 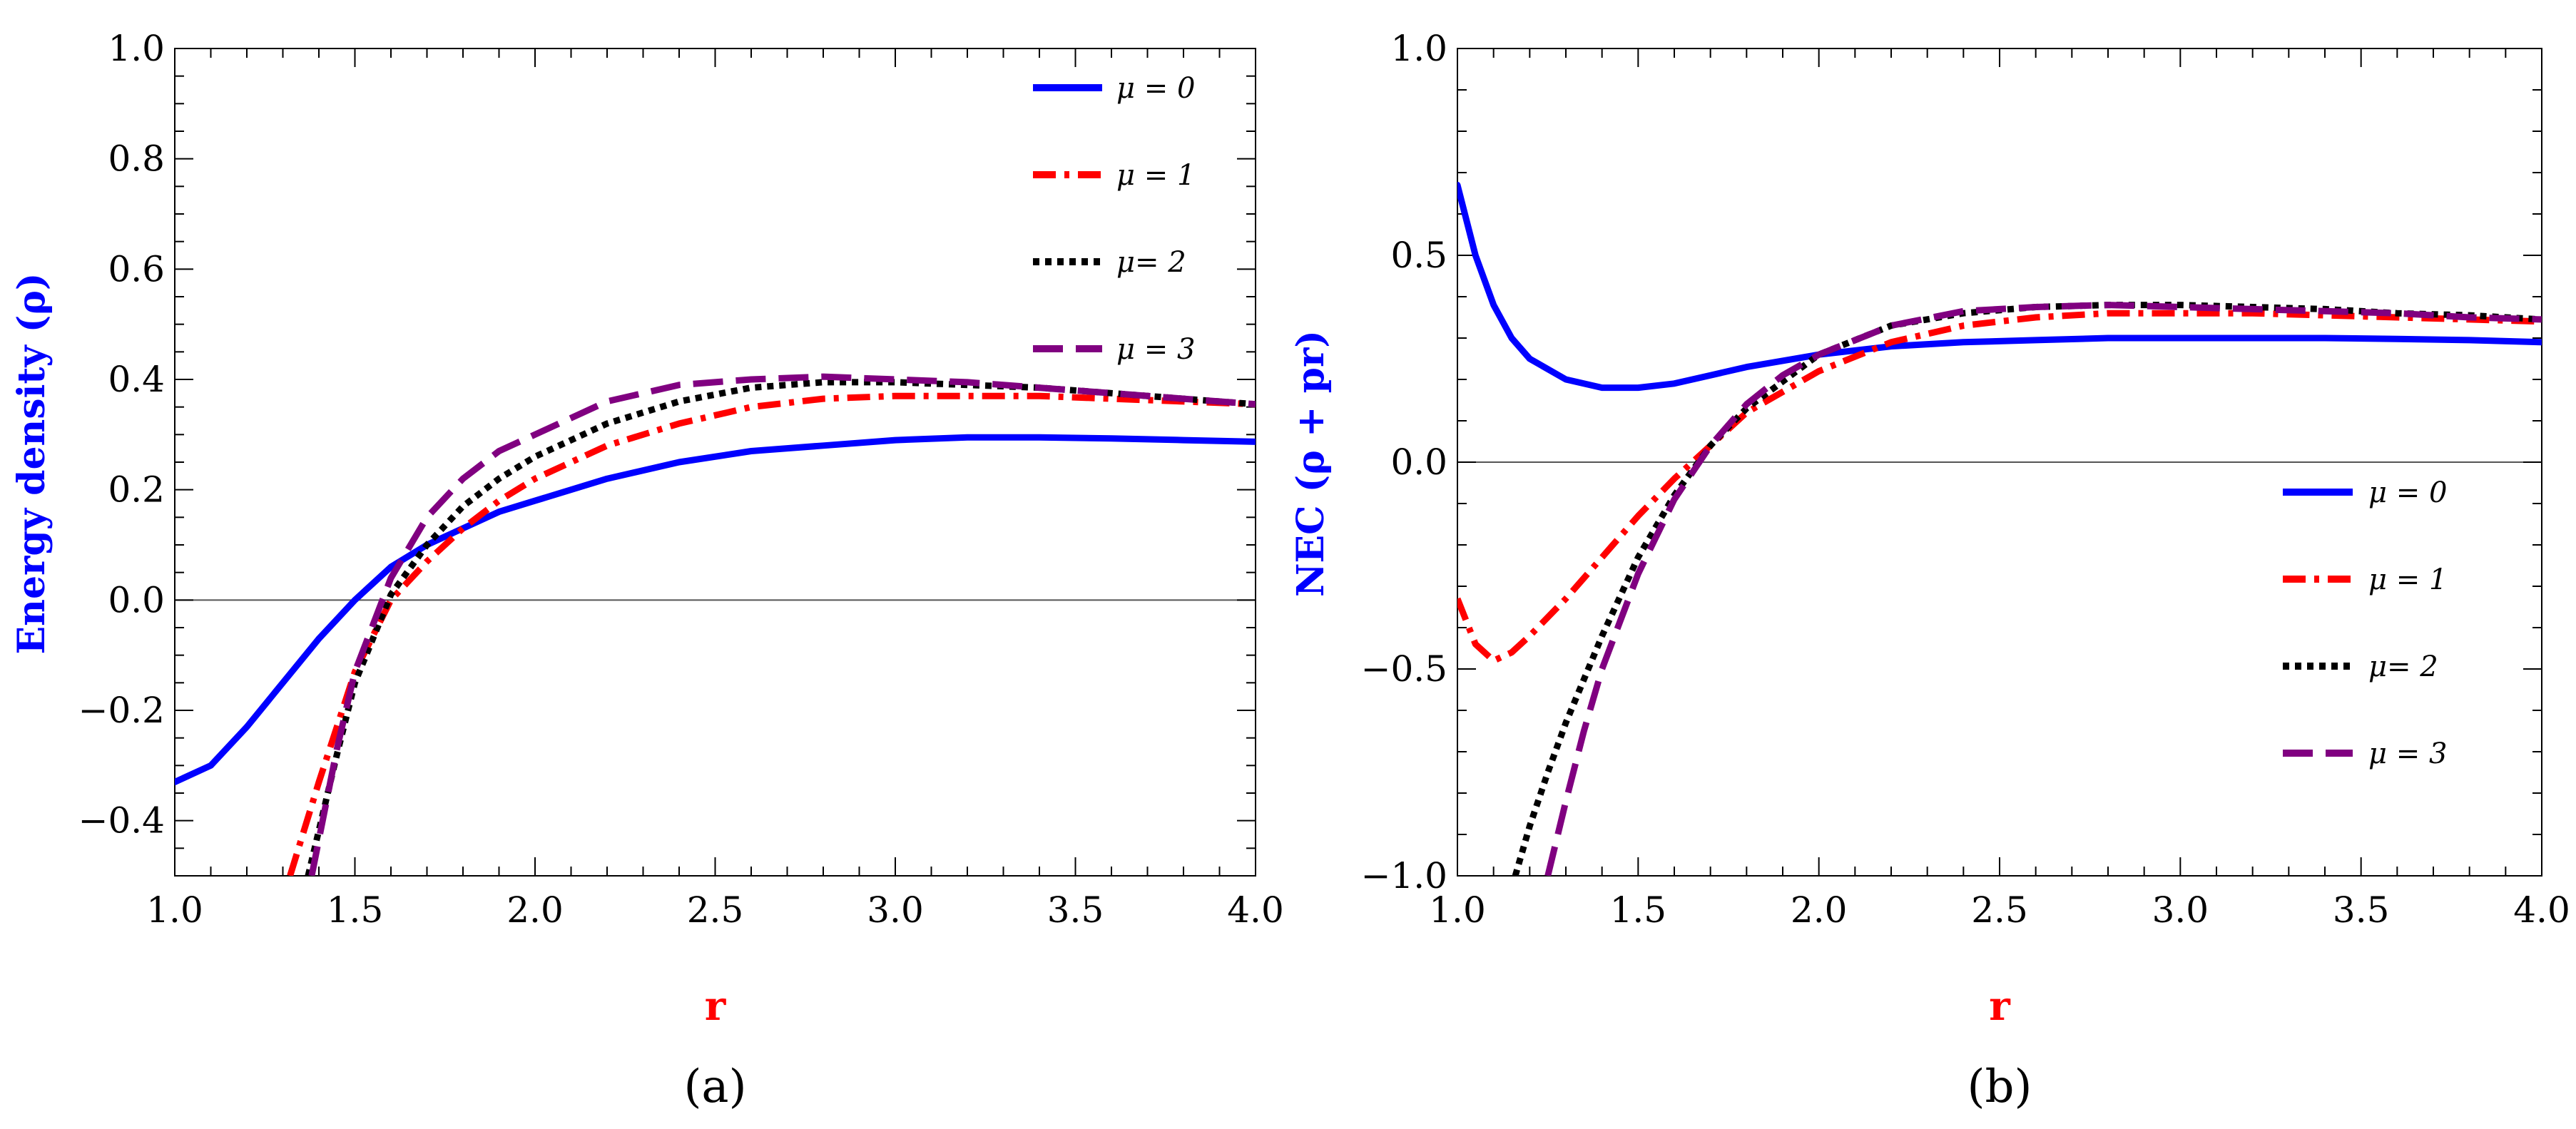 I want to click on y-tick-label: −1.0, so click(x=1404, y=875).